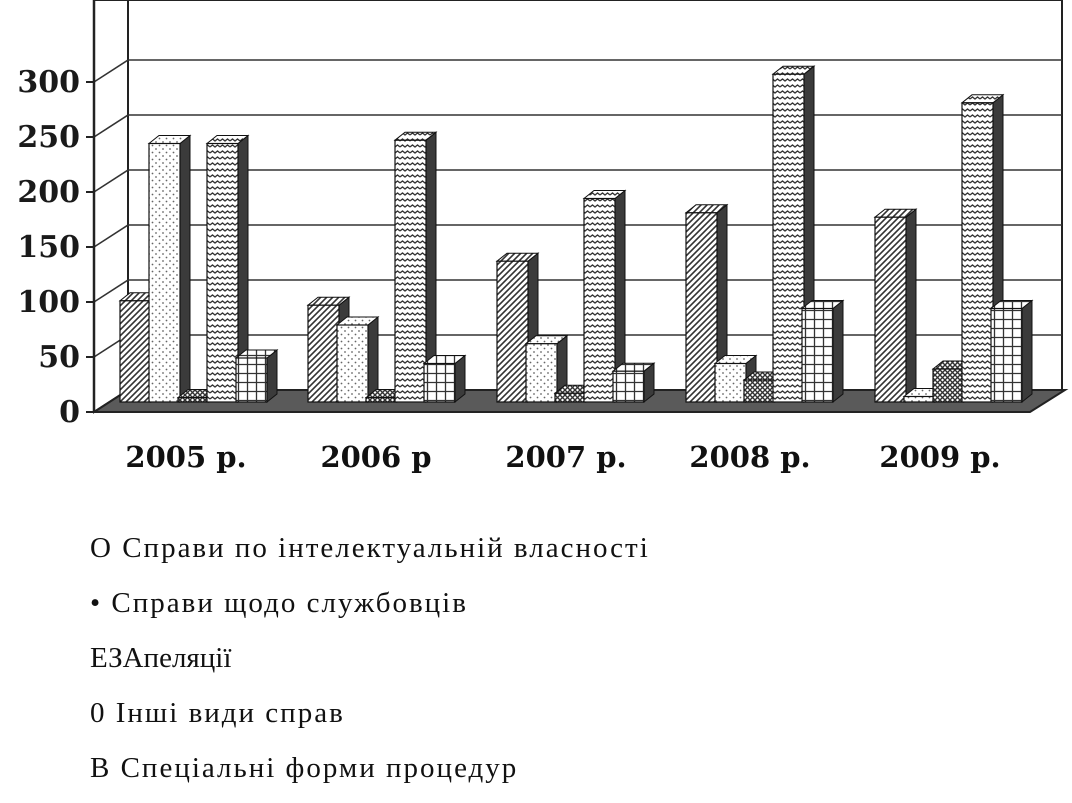 The width and height of the screenshot is (1072, 803). Describe the element at coordinates (48, 137) in the screenshot. I see `y-tick-label: 250` at that location.